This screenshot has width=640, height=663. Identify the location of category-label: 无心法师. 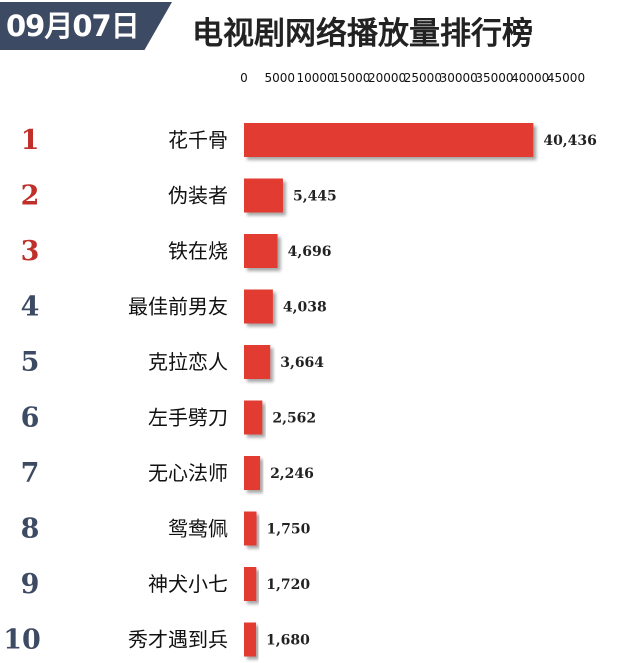
(188, 473).